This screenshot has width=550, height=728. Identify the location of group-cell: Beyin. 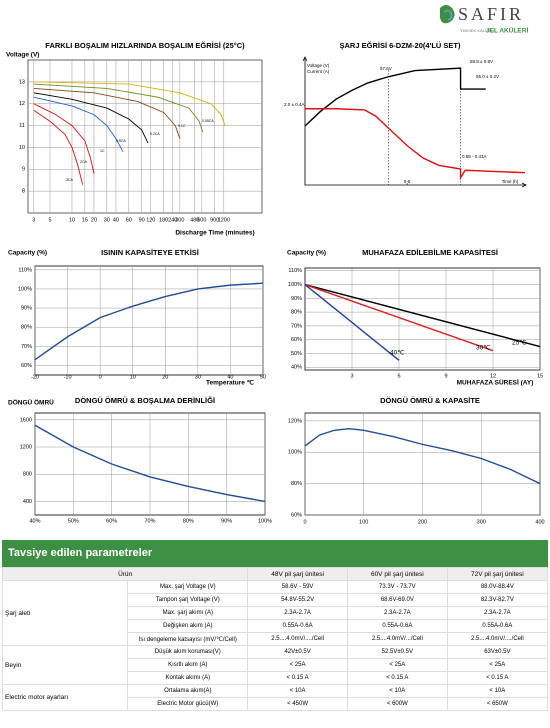
(65, 665).